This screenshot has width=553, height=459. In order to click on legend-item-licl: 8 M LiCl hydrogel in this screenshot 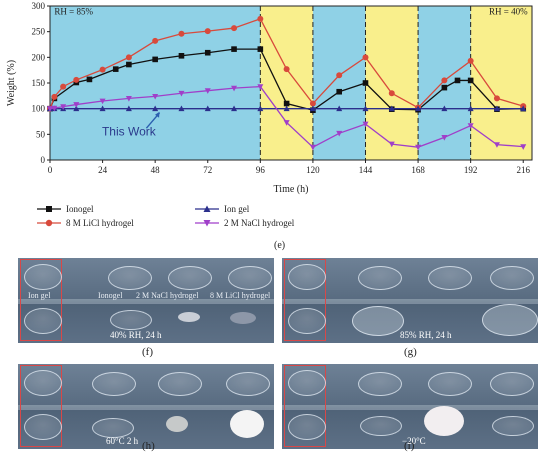, I will do `click(85, 223)`.